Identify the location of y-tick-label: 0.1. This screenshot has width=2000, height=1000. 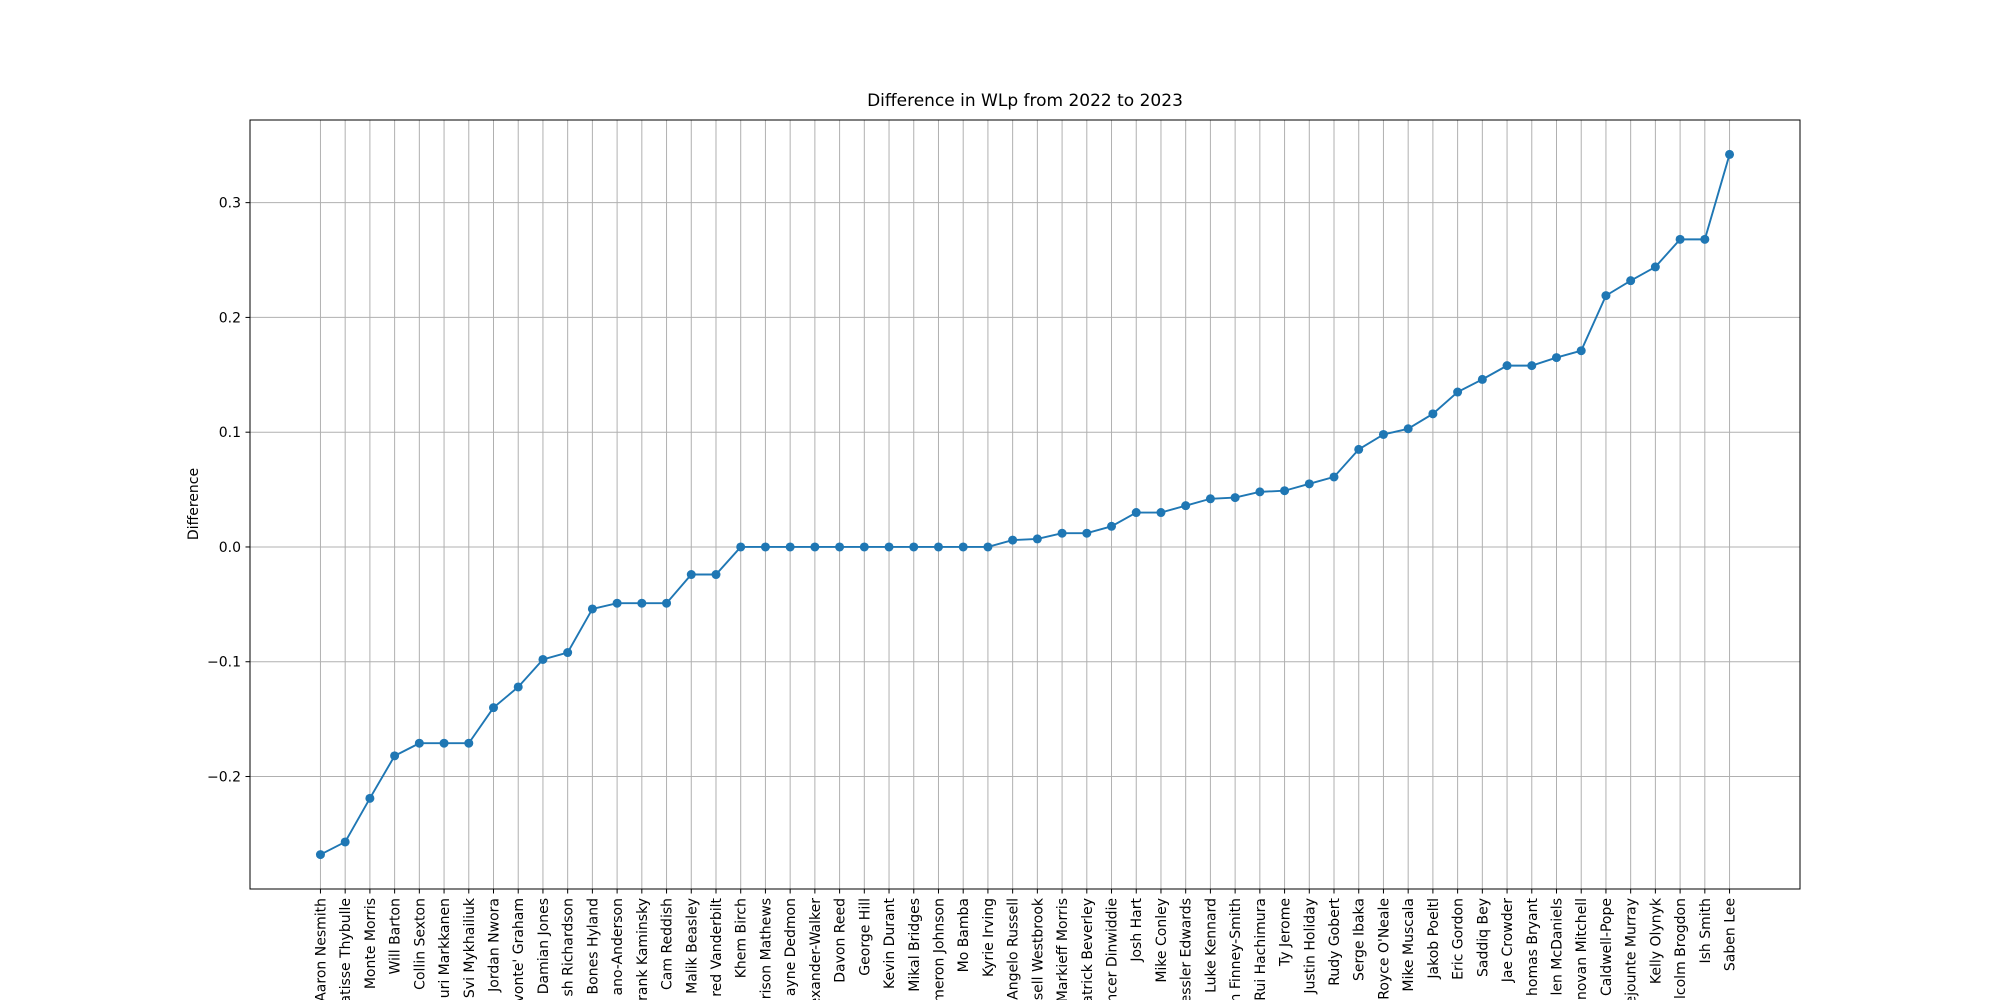
(230, 433).